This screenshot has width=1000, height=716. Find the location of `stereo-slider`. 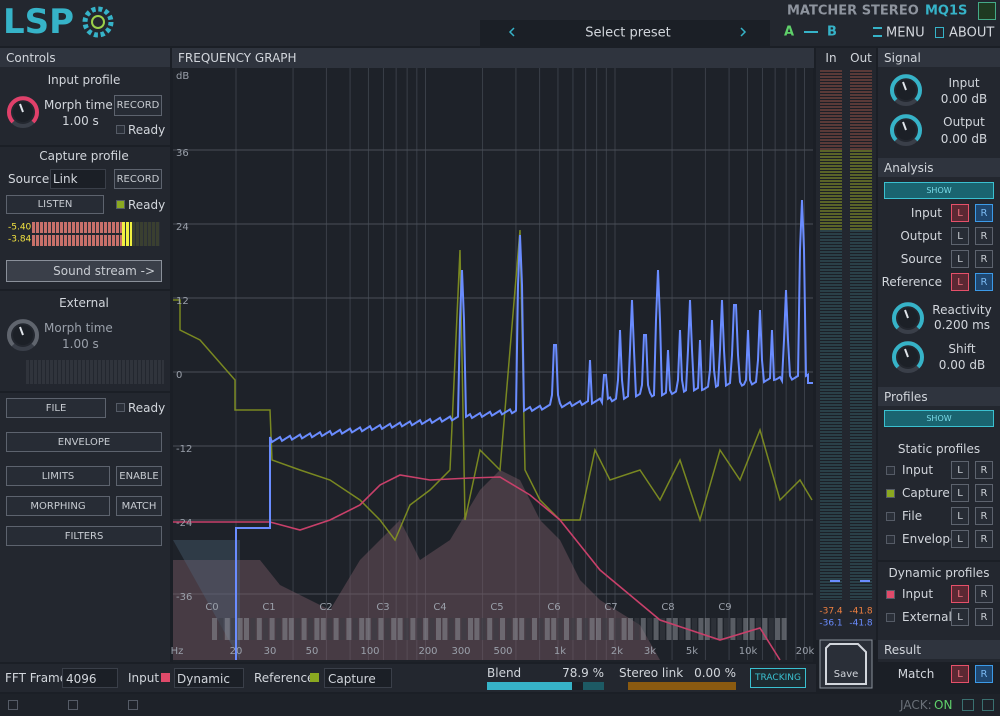

stereo-slider is located at coordinates (682, 686).